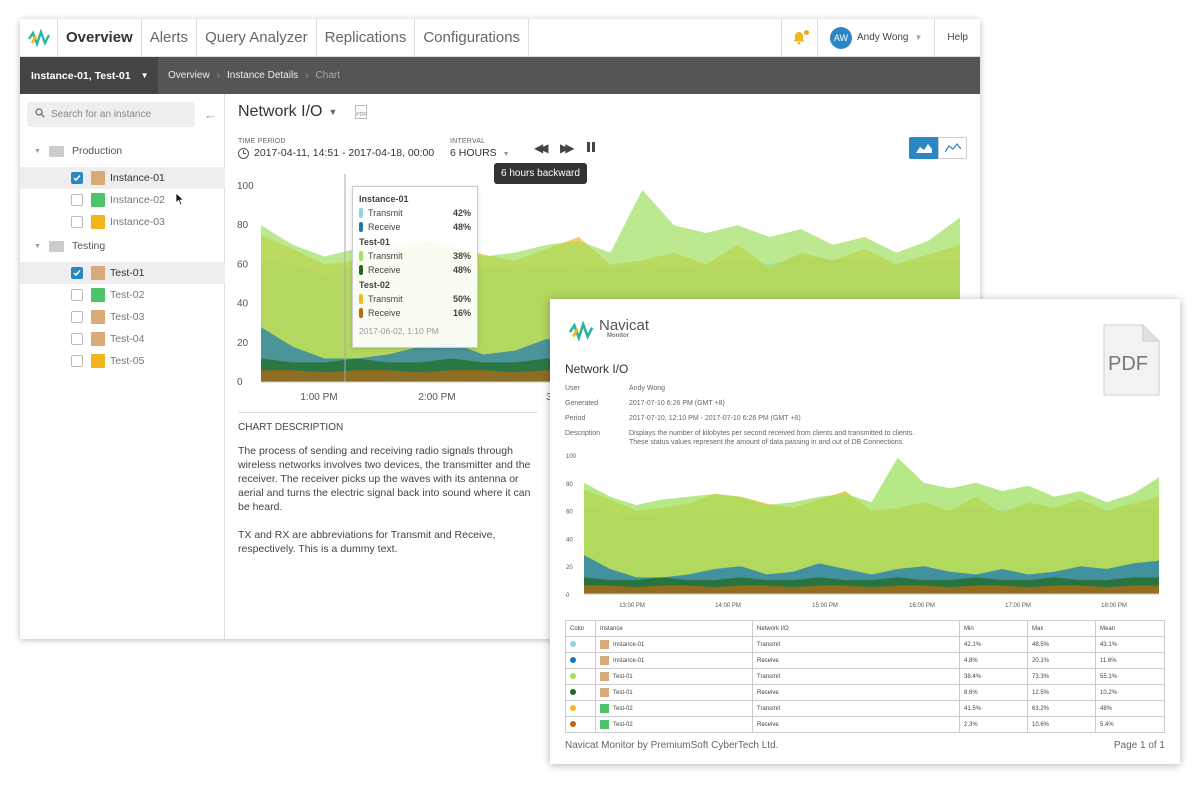 The height and width of the screenshot is (790, 1200). Describe the element at coordinates (865, 628) in the screenshot. I see `table-header-row: Color Instance Network I/O Min Max Mean` at that location.